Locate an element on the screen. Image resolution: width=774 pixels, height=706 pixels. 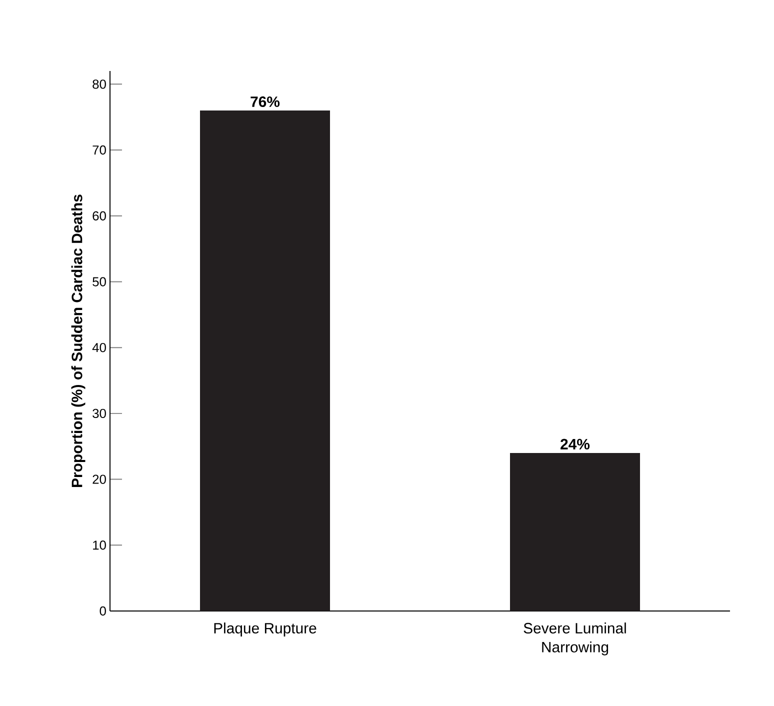
y-tick-label: 20 is located at coordinates (99, 479).